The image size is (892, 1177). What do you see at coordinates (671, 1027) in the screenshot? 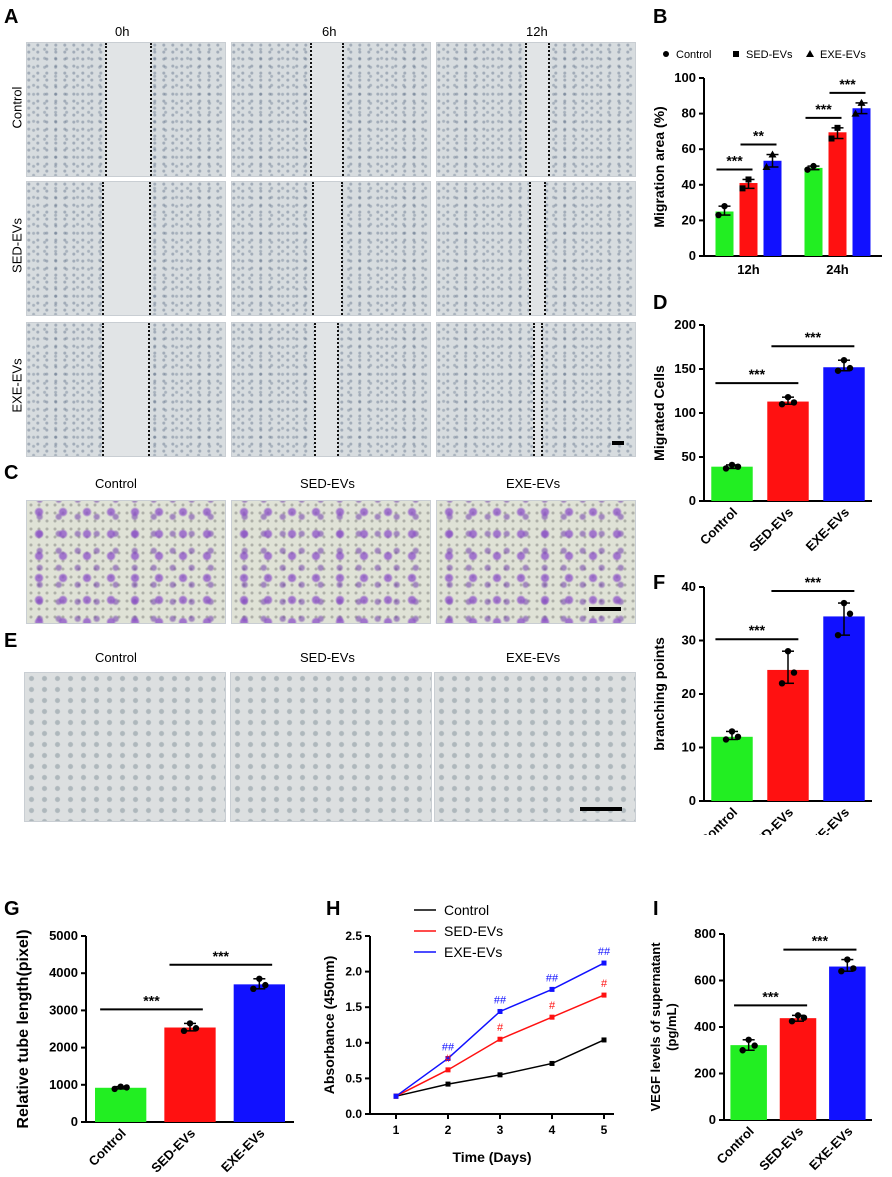
I see `y-axis-label: (pg/mL)` at bounding box center [671, 1027].